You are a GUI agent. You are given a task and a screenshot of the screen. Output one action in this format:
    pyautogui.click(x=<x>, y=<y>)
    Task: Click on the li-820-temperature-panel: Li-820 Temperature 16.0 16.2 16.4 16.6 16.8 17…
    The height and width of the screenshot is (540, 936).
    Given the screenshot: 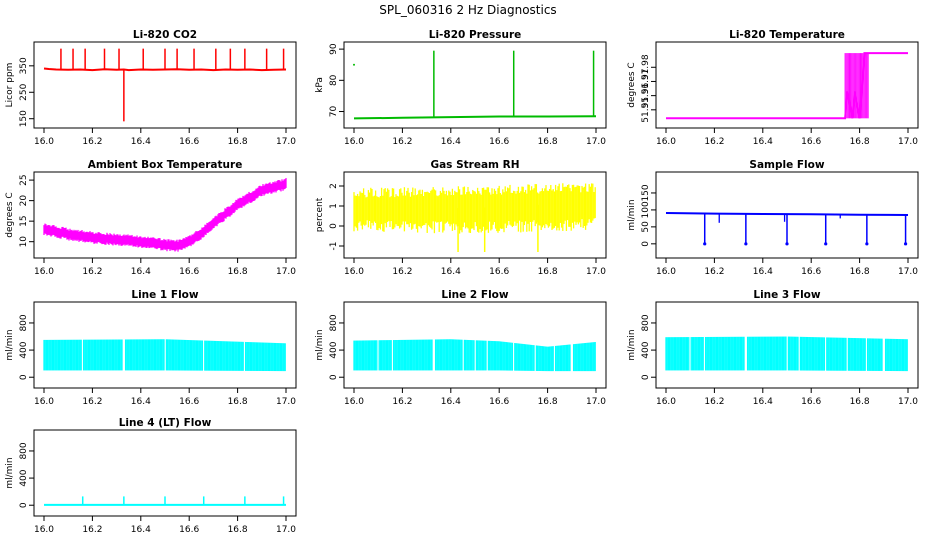 What is the action you would take?
    pyautogui.click(x=773, y=88)
    